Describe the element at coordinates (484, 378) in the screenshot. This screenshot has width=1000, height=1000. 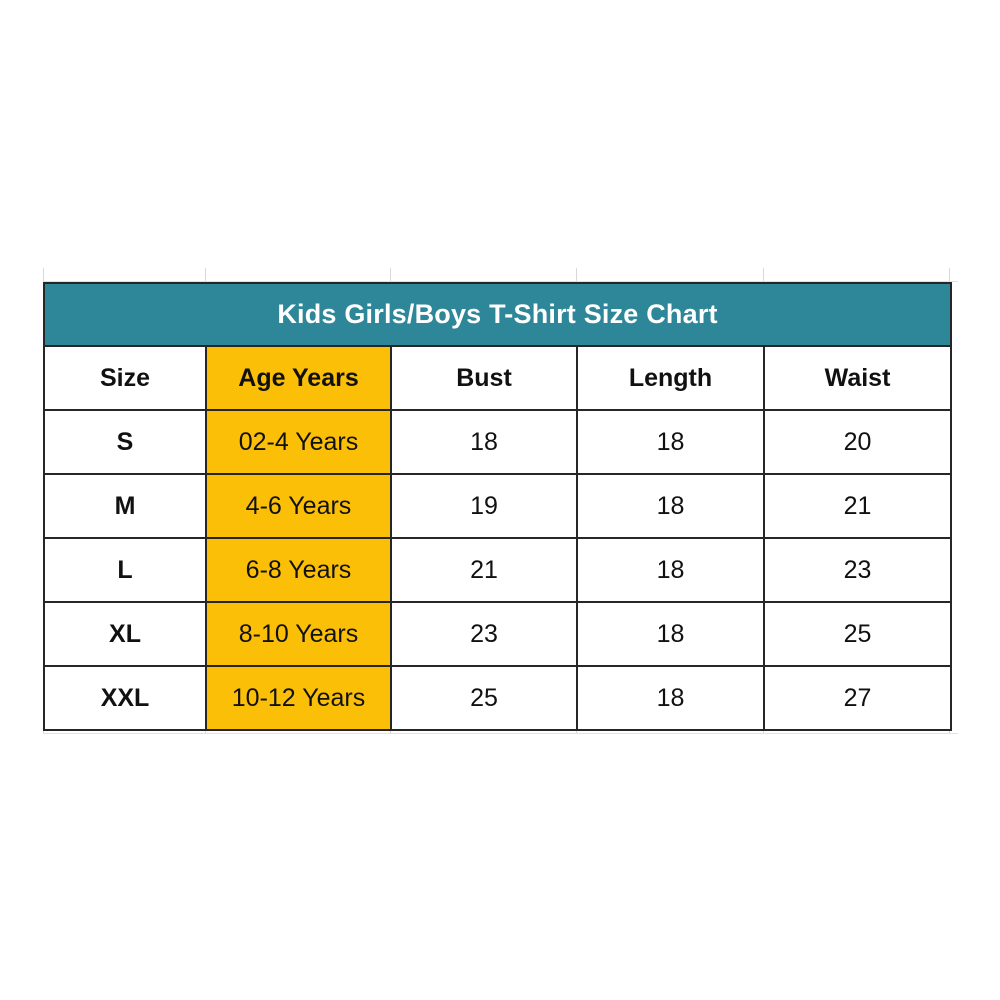
I see `column-header-bust: Bust` at that location.